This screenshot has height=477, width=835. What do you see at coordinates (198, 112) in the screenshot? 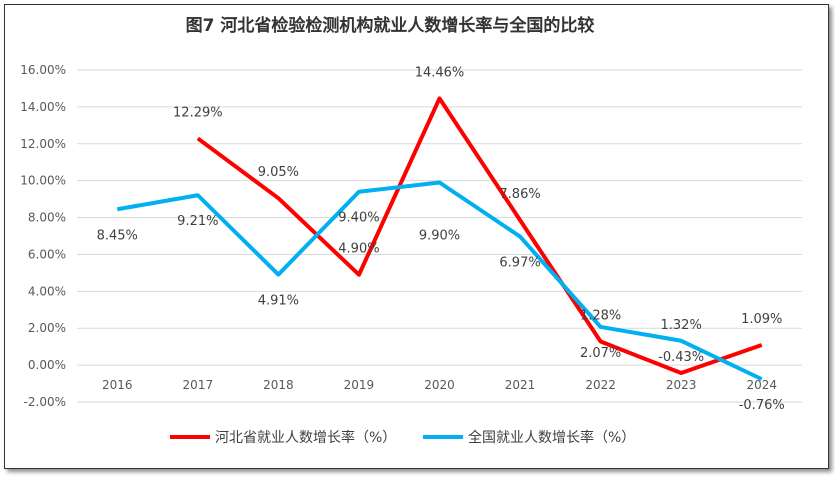
I see `data-label: 12.29%` at bounding box center [198, 112].